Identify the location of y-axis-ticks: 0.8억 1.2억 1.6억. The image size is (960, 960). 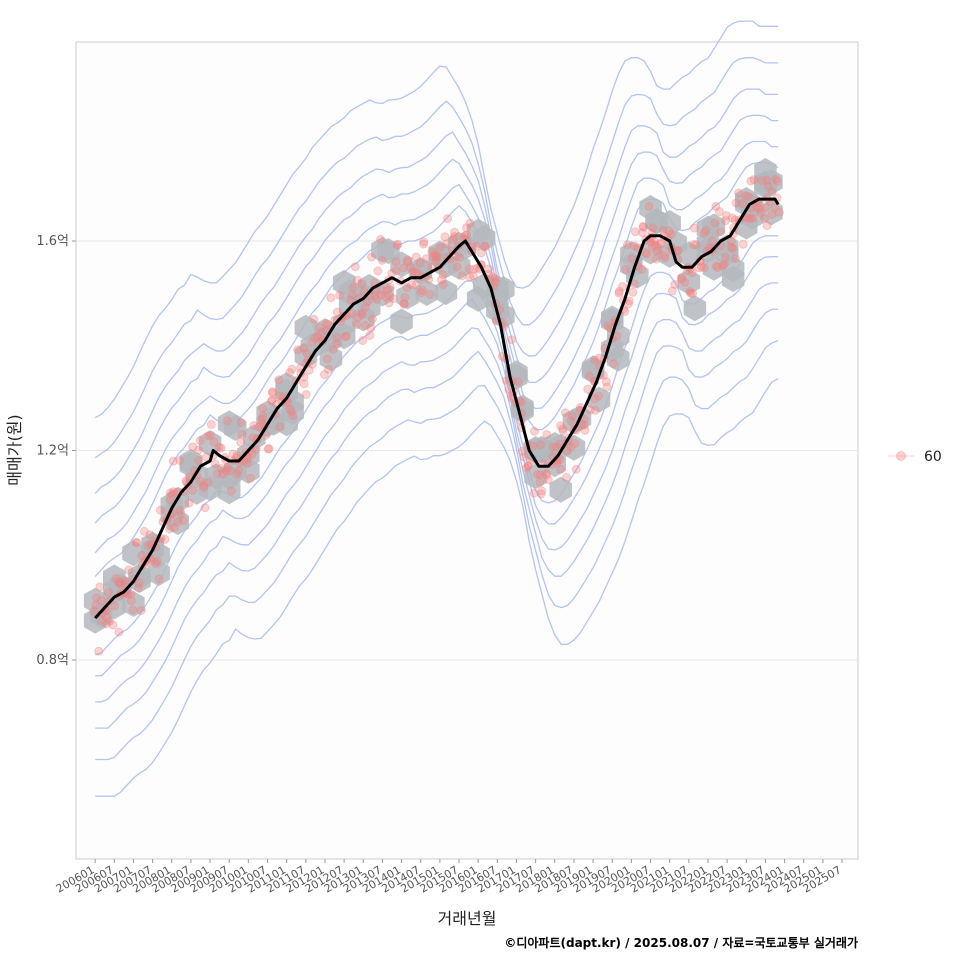
(56, 451).